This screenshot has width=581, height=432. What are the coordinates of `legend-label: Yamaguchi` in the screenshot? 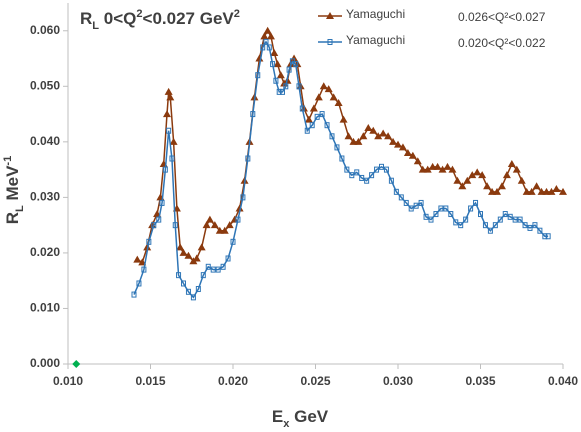 It's located at (375, 40).